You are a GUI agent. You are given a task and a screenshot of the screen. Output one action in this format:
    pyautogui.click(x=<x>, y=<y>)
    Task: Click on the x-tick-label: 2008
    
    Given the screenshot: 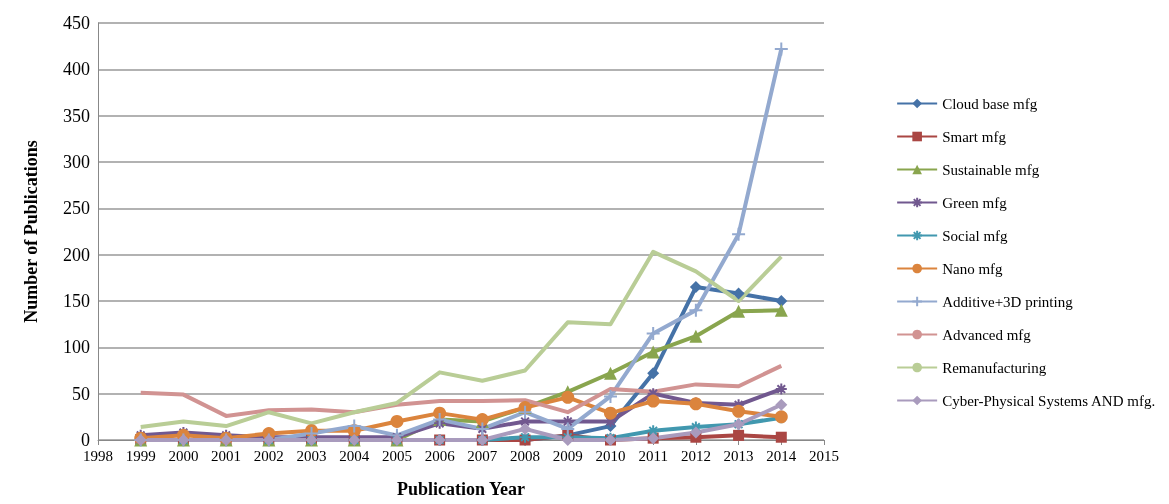 What is the action you would take?
    pyautogui.click(x=525, y=455)
    